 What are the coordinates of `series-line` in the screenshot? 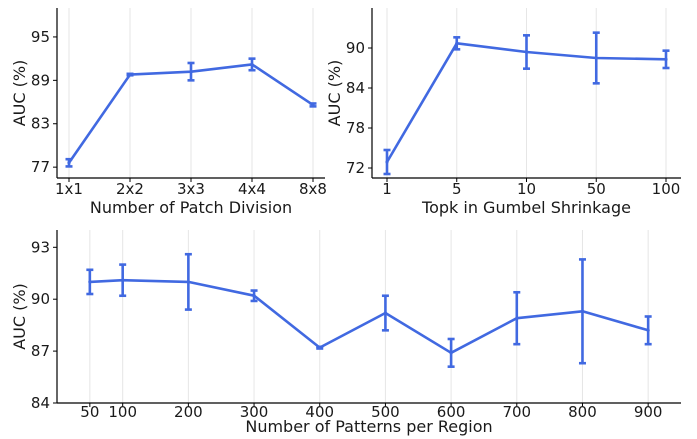 It's located at (369, 316).